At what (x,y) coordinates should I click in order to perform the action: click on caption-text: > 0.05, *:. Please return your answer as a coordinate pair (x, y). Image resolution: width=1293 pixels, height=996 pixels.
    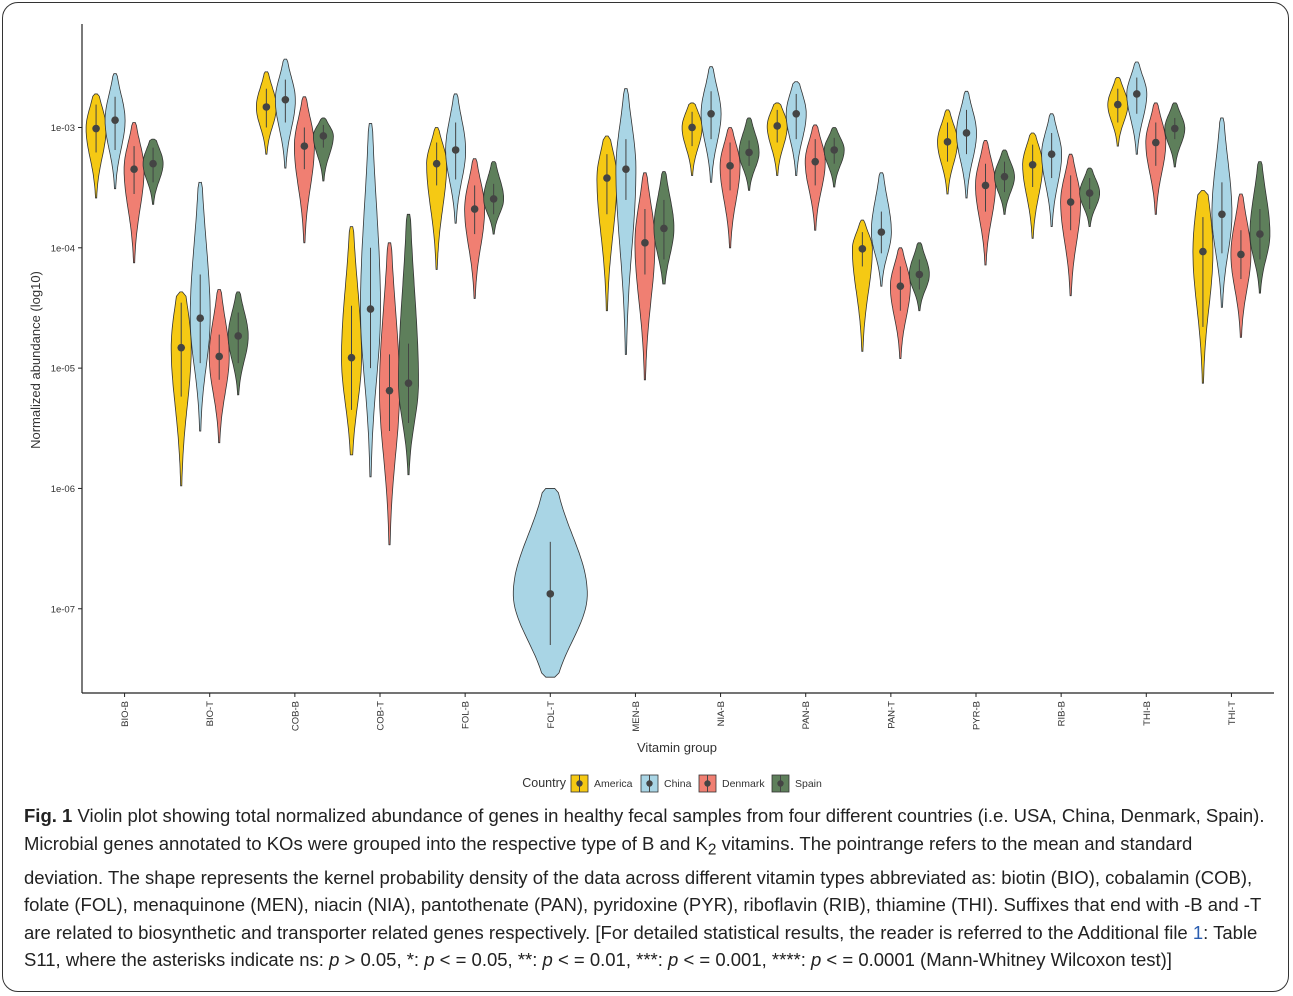
    Looking at the image, I should click on (382, 960).